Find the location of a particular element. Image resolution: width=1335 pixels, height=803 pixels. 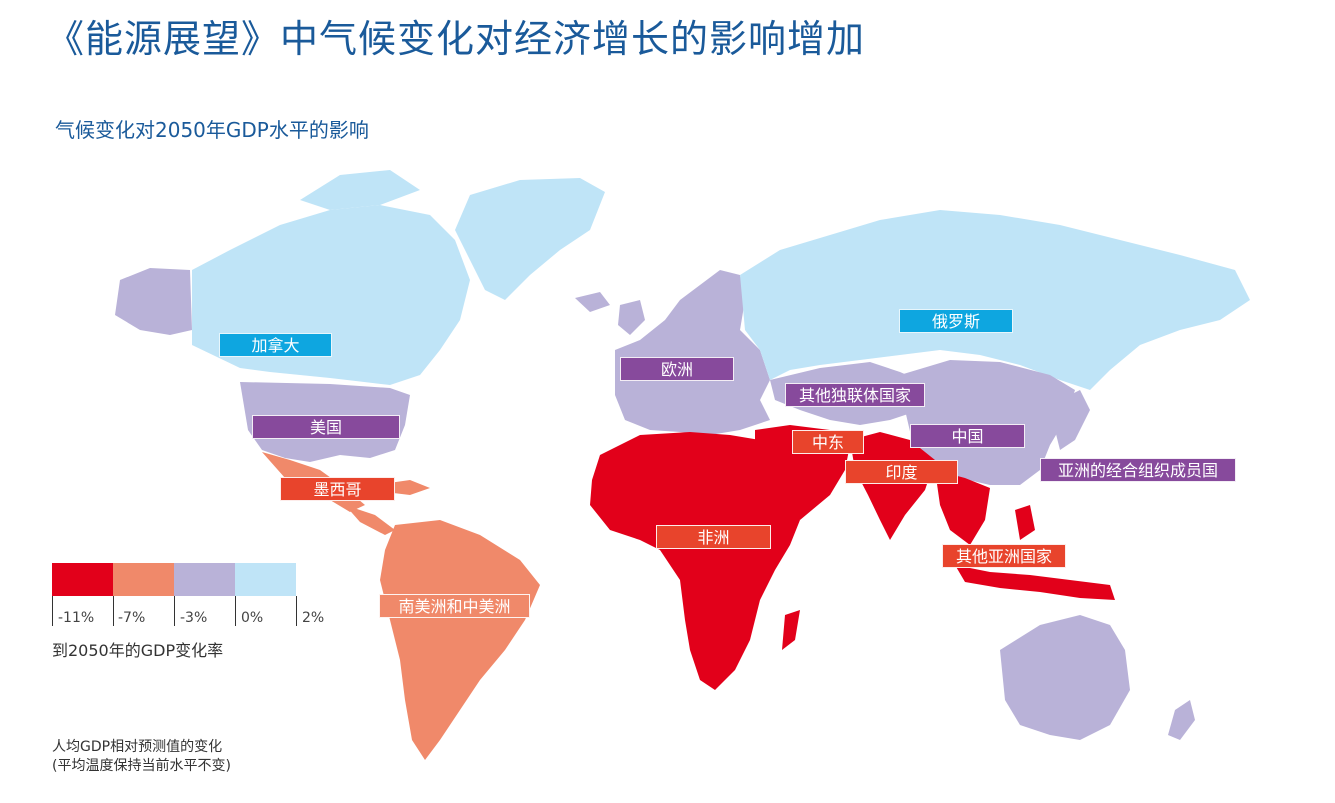

region-label-usa: 美国 is located at coordinates (326, 427).